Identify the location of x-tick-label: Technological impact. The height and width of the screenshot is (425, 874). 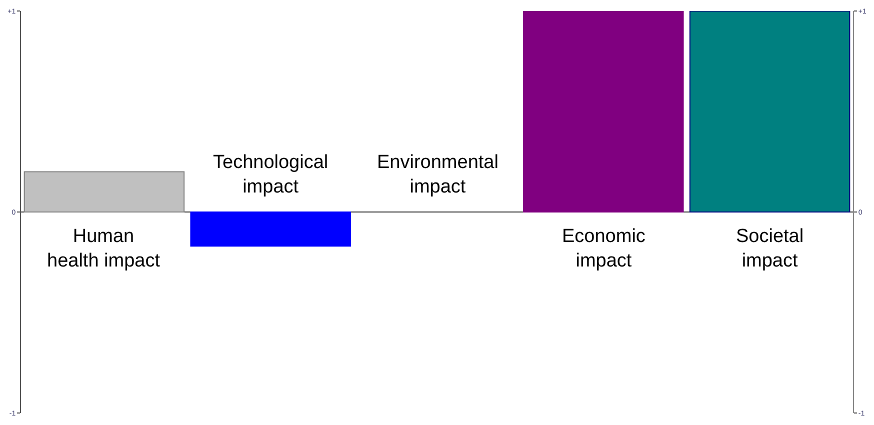
(270, 175).